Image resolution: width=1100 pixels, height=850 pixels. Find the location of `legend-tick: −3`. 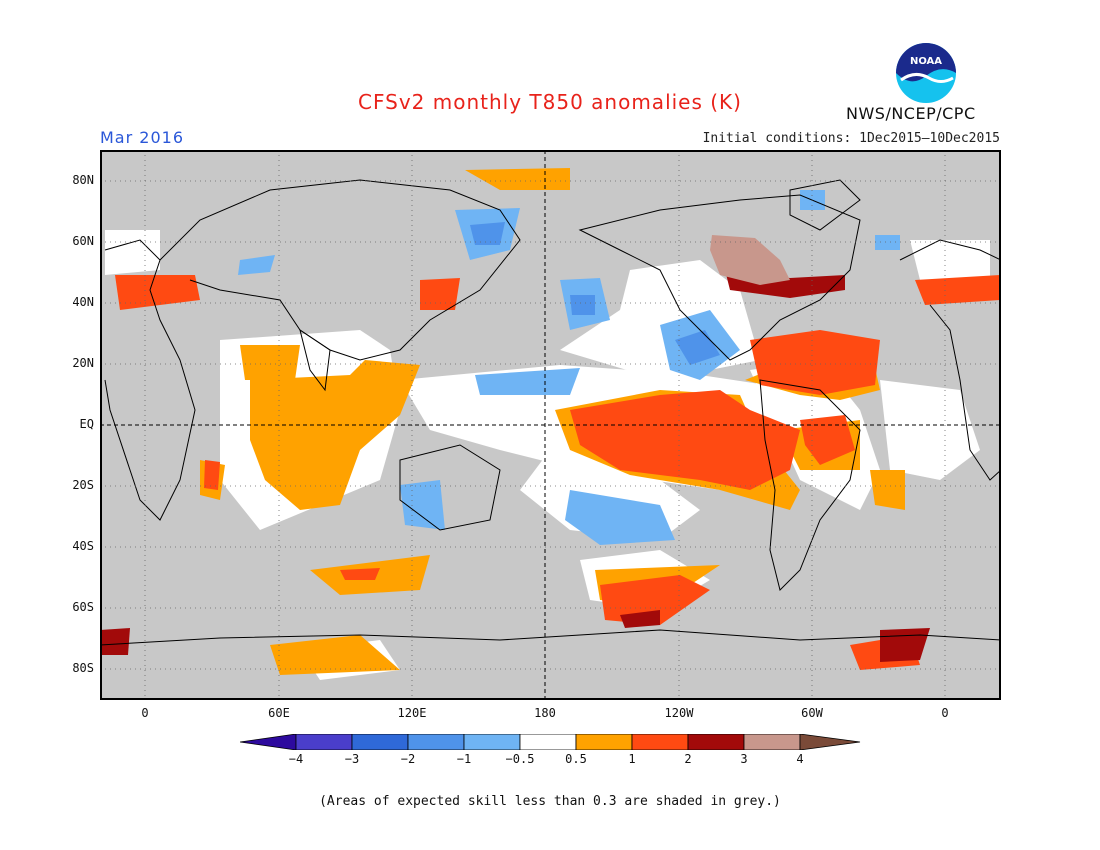

legend-tick: −3 is located at coordinates (352, 759).